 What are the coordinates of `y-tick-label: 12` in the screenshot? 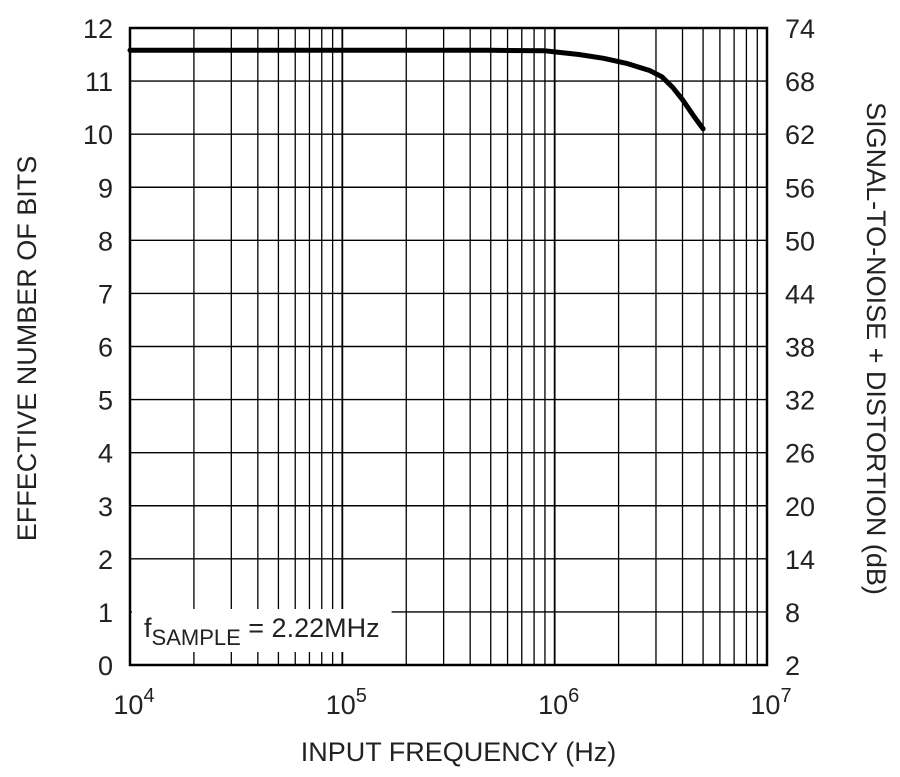 It's located at (98, 29).